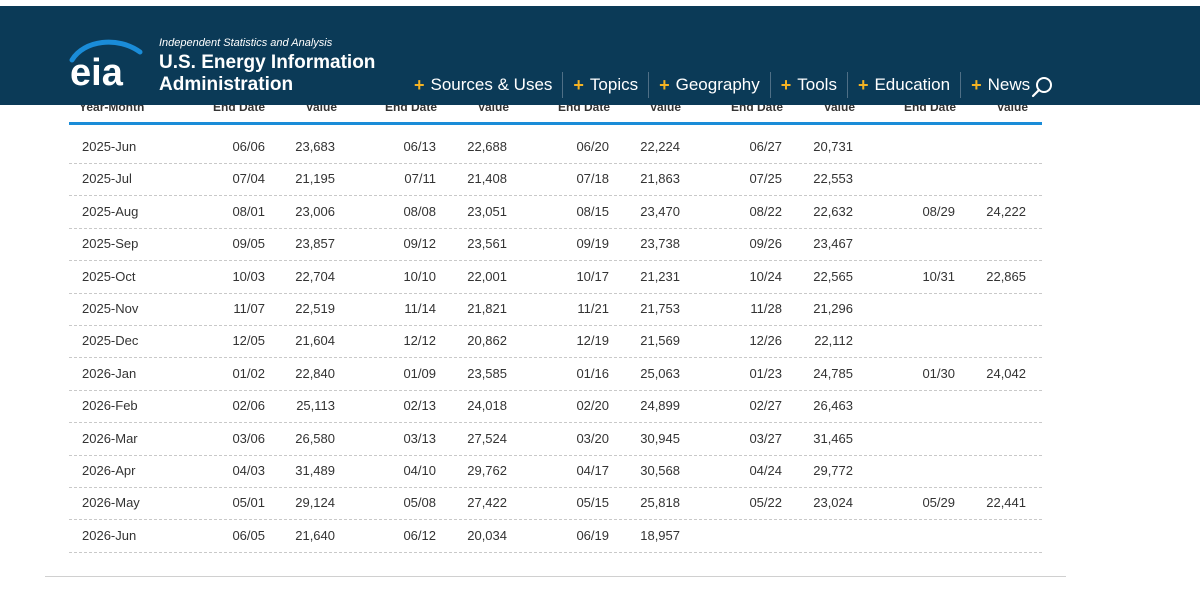 Image resolution: width=1200 pixels, height=594 pixels. What do you see at coordinates (765, 276) in the screenshot?
I see `end-date-cell: 10/24` at bounding box center [765, 276].